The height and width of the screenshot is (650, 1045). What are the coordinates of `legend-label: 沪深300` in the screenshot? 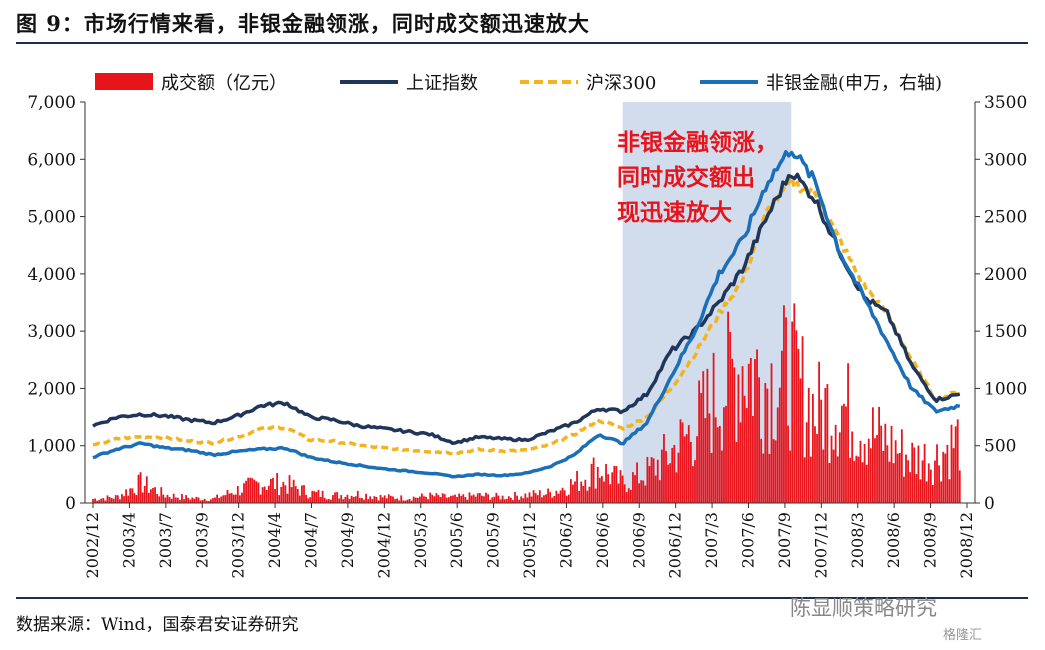 It's located at (621, 83).